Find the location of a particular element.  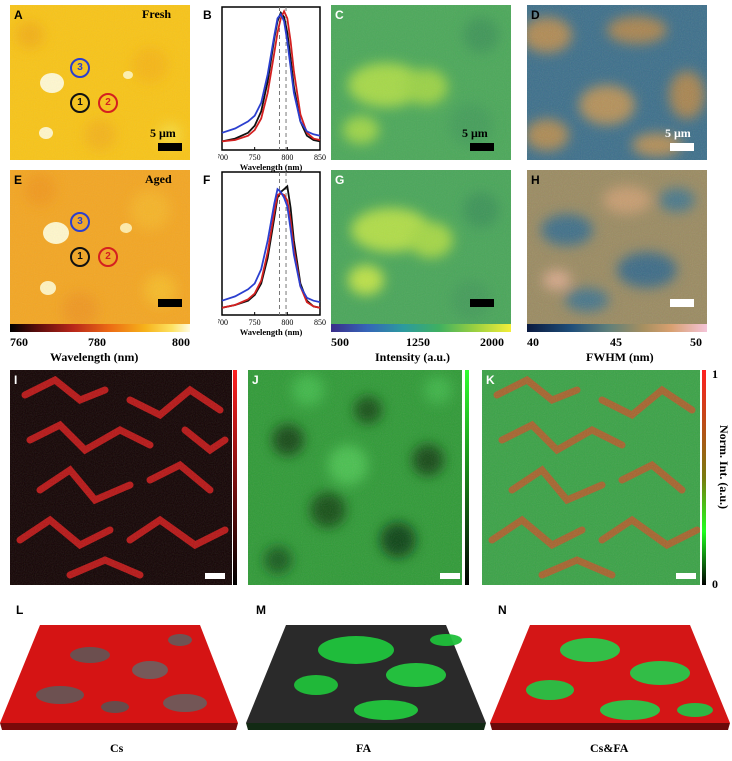

panel-label-a: A is located at coordinates (18, 15).